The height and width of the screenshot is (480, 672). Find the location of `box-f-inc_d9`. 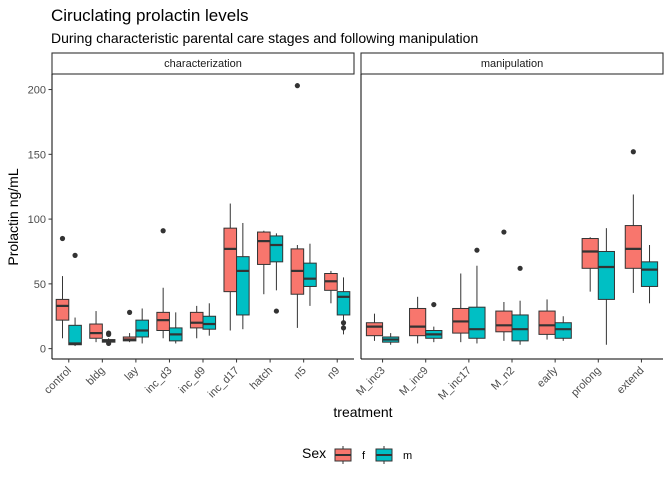

box-f-inc_d9 is located at coordinates (196, 322).